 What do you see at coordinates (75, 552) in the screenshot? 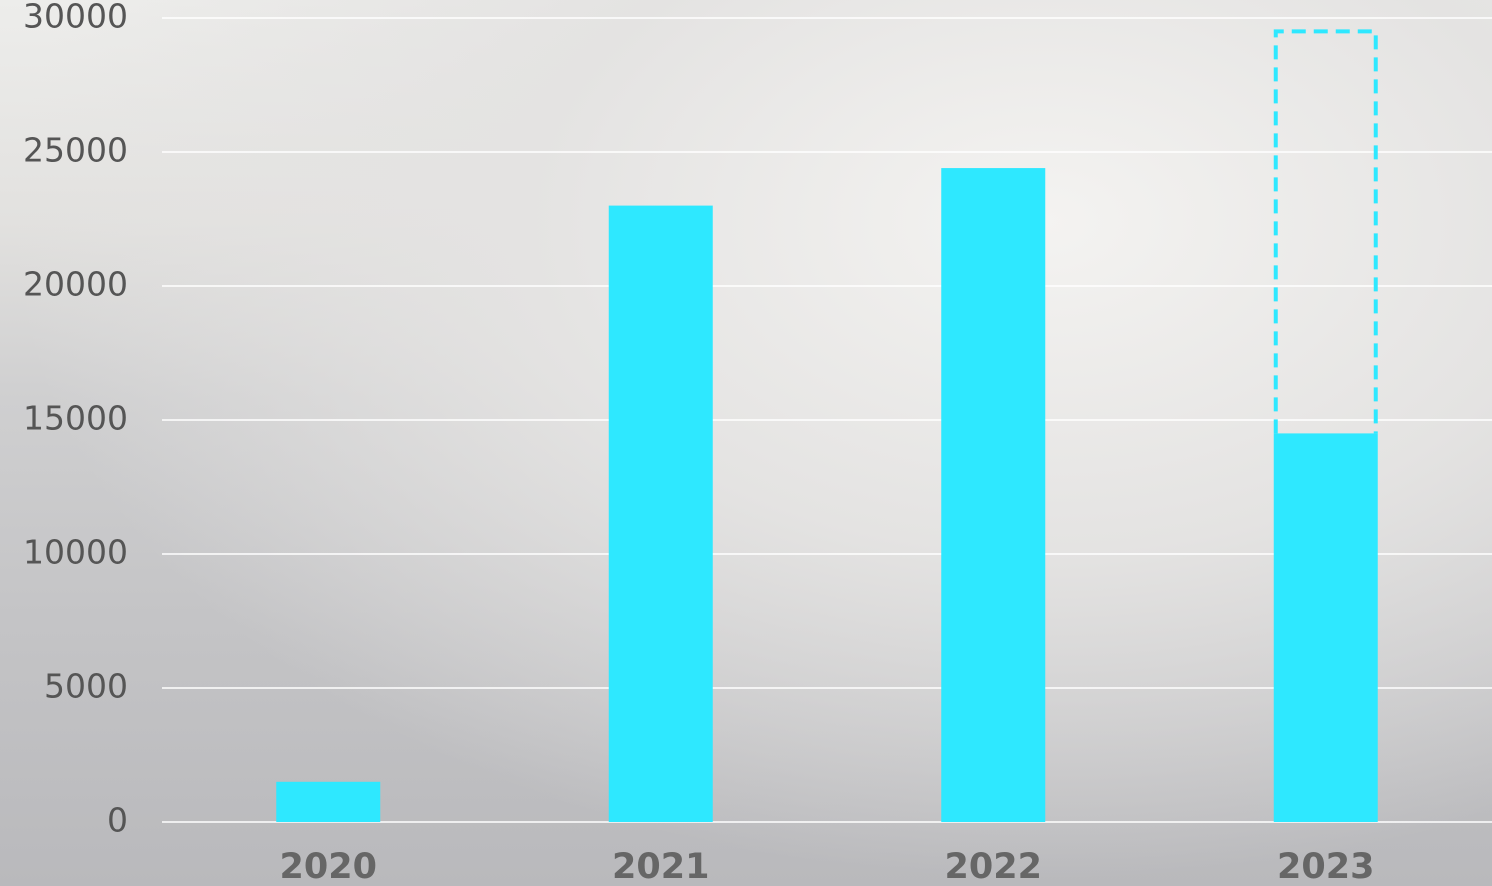
I see `y-tick-label: 10000` at bounding box center [75, 552].